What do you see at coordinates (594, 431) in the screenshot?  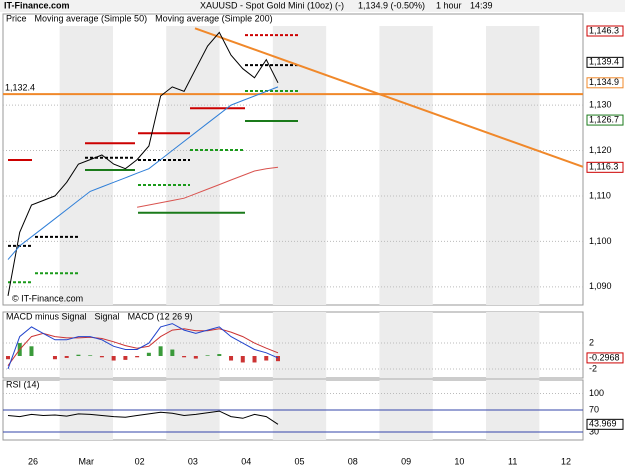 I see `y-tick-label: 30` at bounding box center [594, 431].